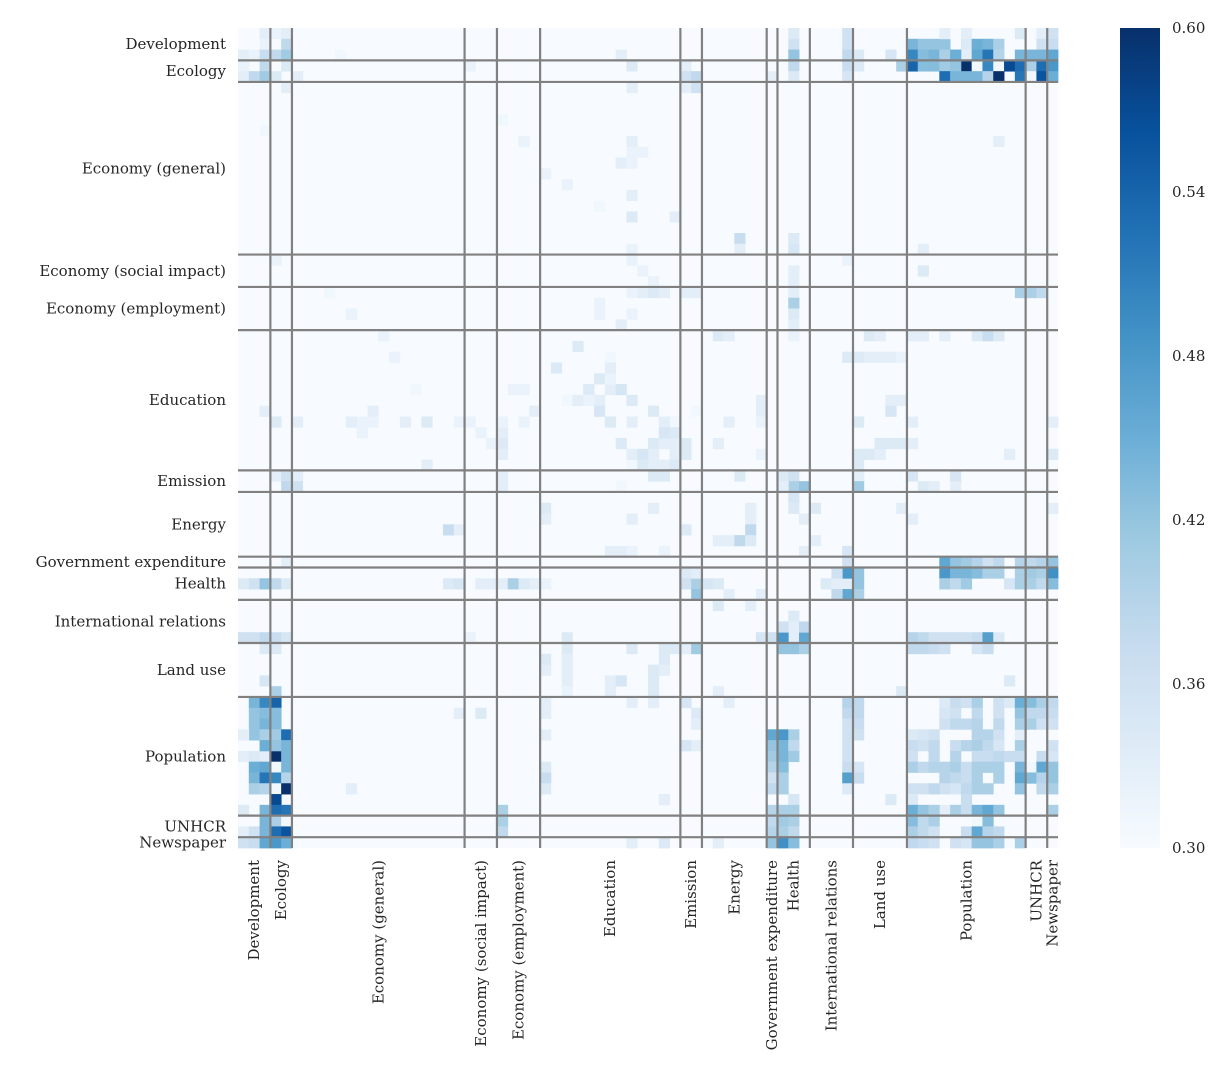  I want to click on y-tick-label: International relations, so click(140, 621).